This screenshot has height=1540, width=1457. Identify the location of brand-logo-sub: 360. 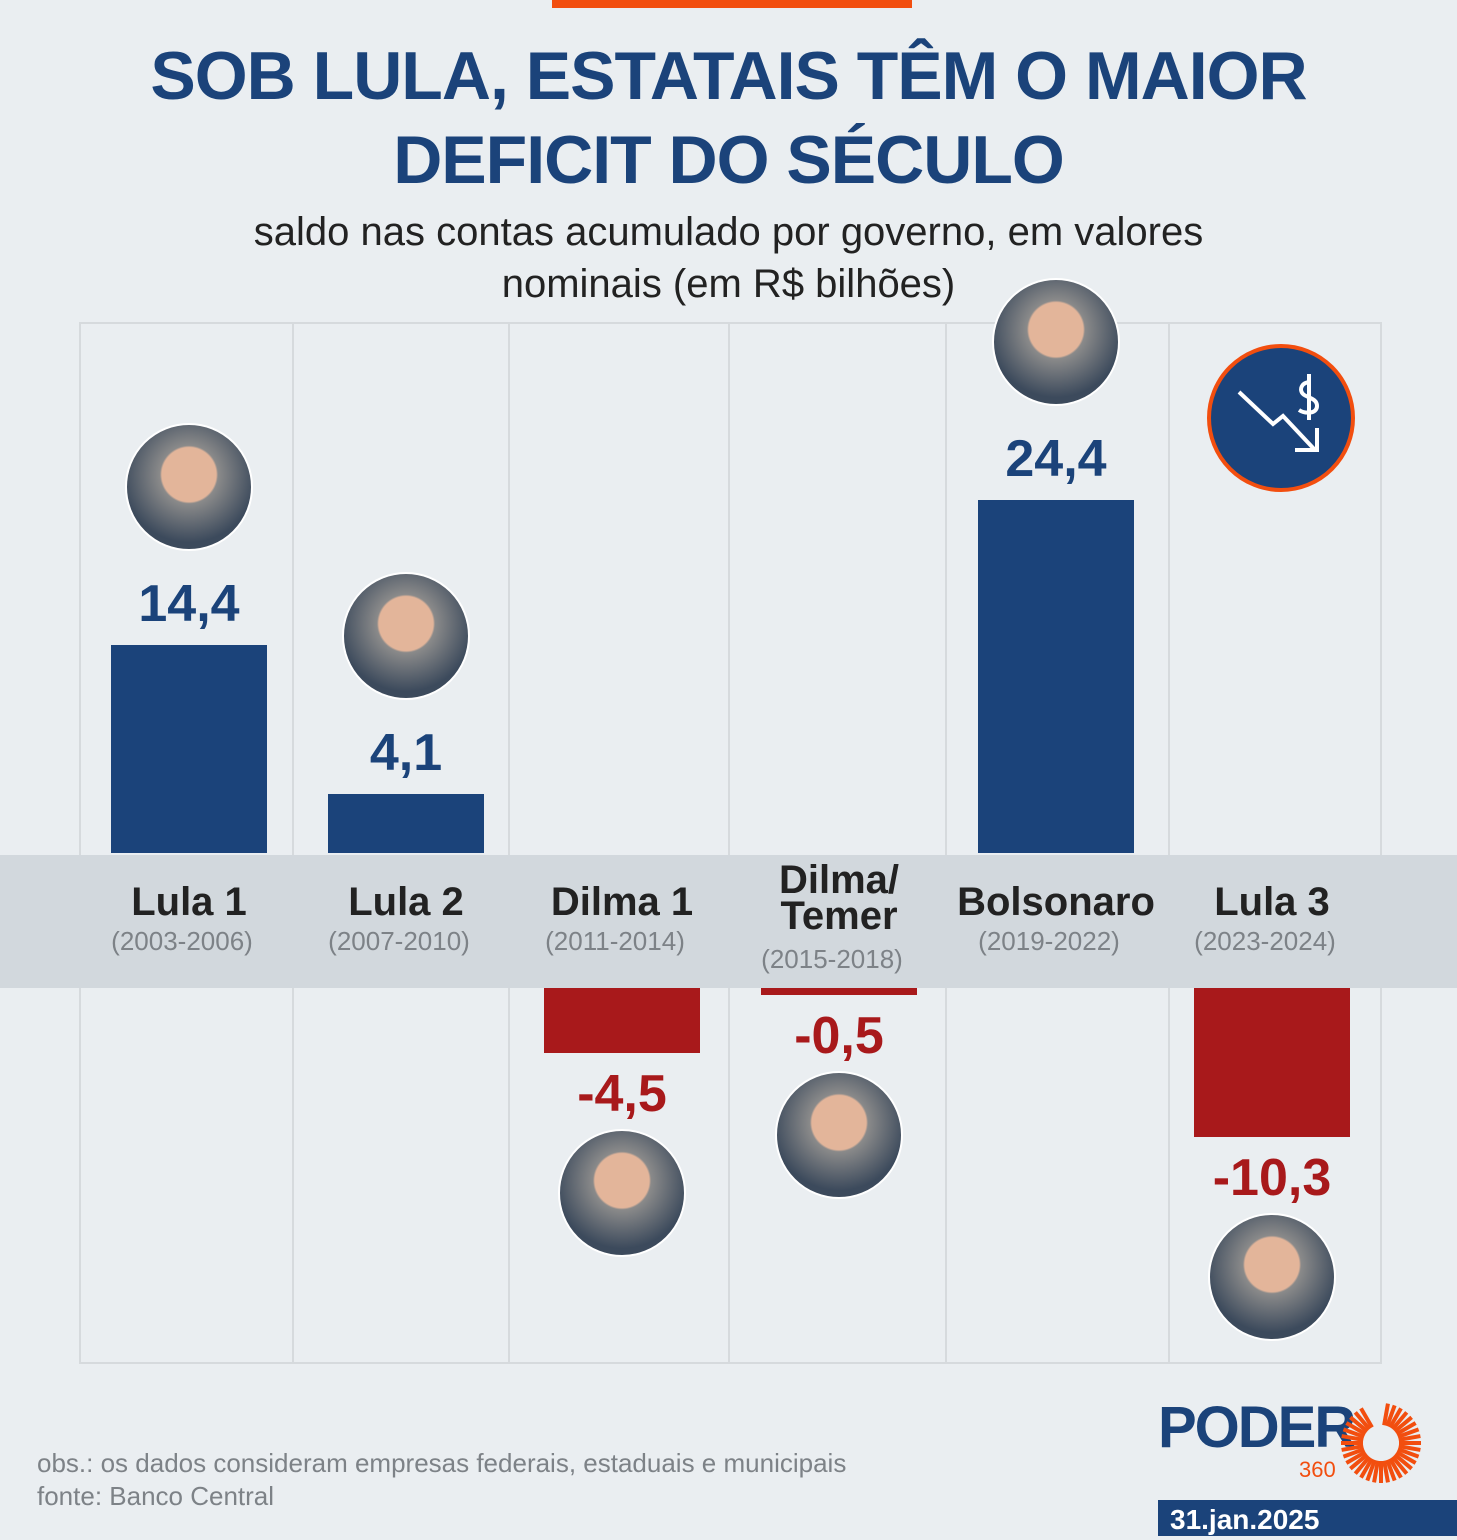
(1317, 1469).